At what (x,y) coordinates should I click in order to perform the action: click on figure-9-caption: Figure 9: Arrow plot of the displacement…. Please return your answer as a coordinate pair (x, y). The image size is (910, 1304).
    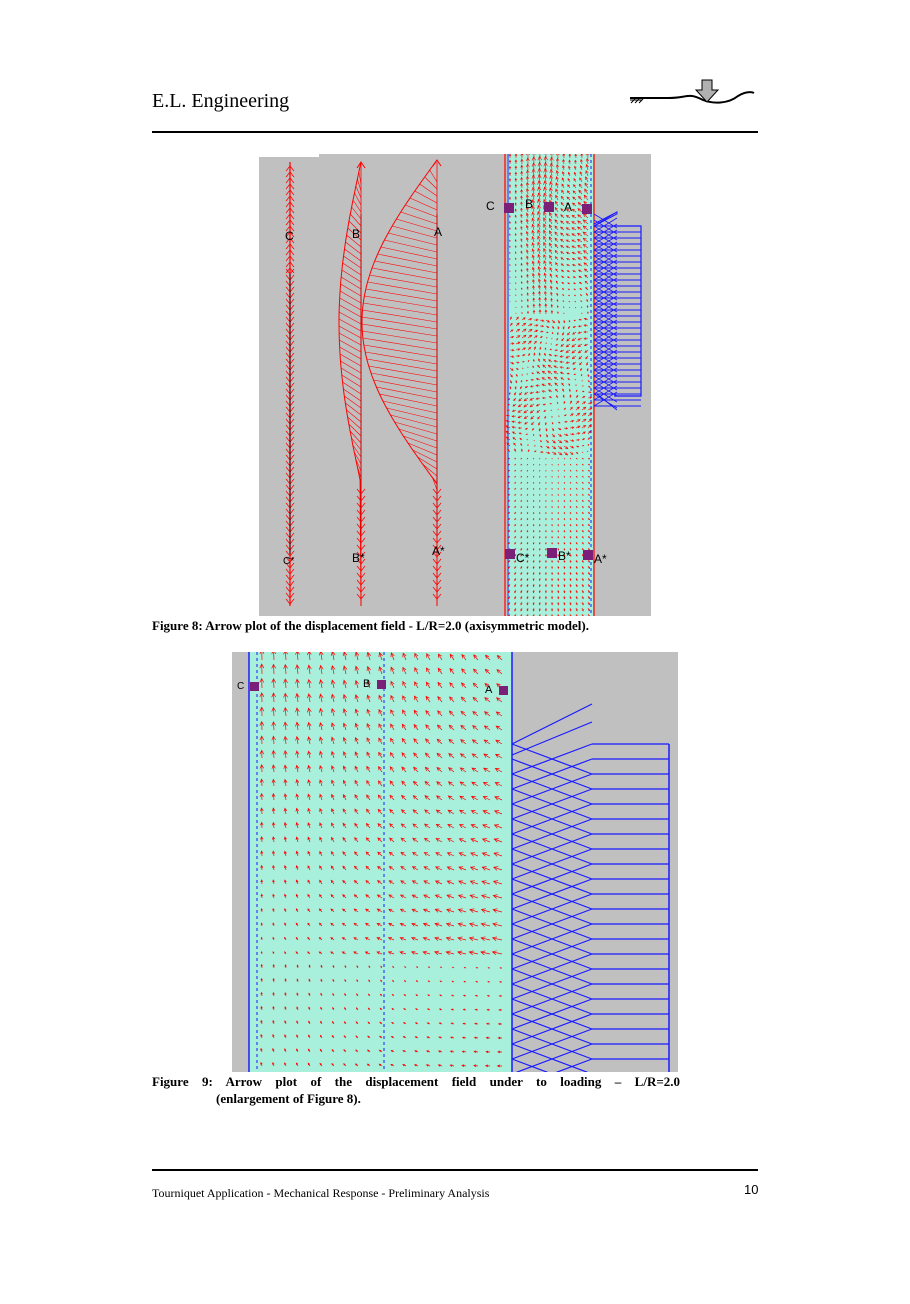
    Looking at the image, I should click on (416, 1081).